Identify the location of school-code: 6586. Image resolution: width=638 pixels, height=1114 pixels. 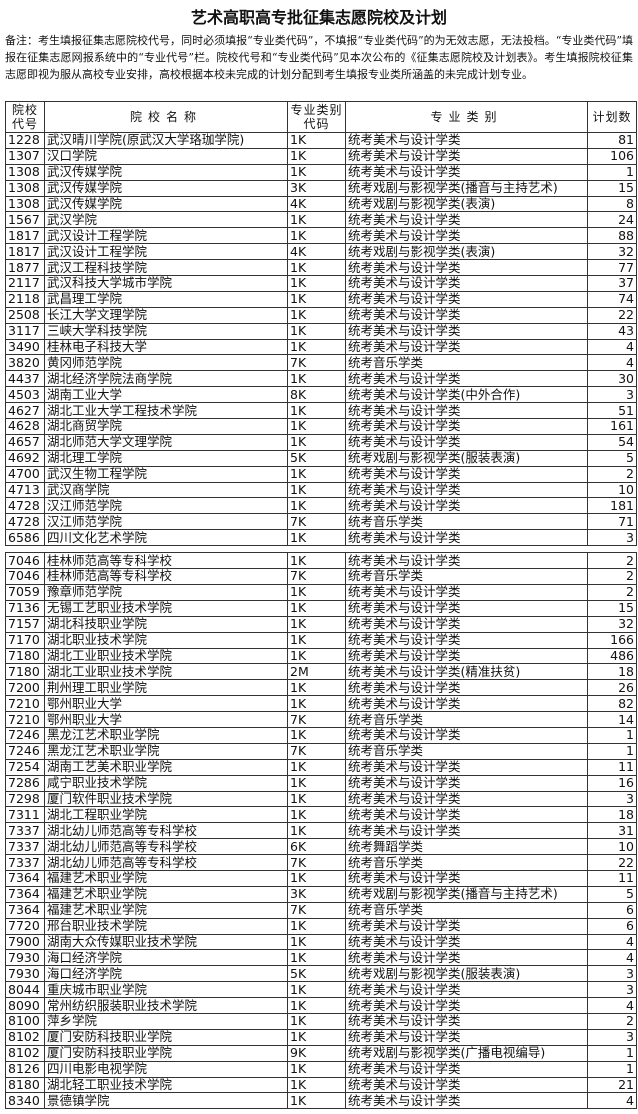
(25, 538).